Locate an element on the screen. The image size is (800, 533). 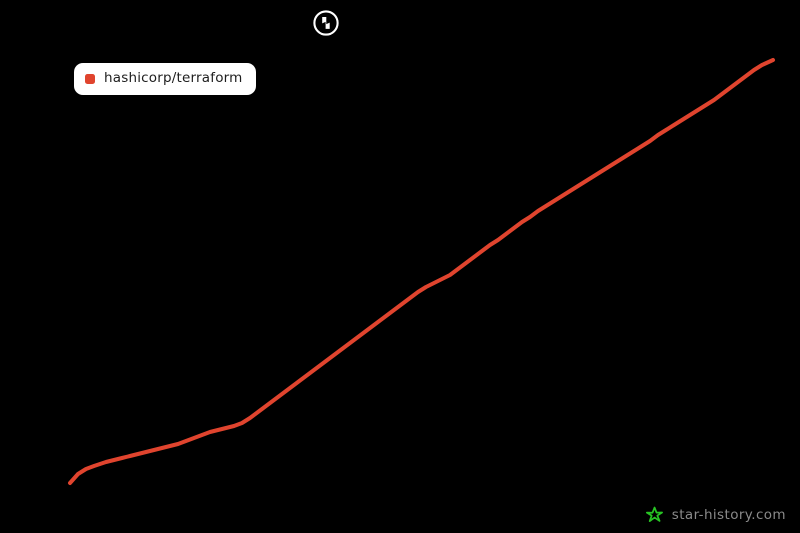
chart-legend: hashicorp/terraform is located at coordinates (165, 79).